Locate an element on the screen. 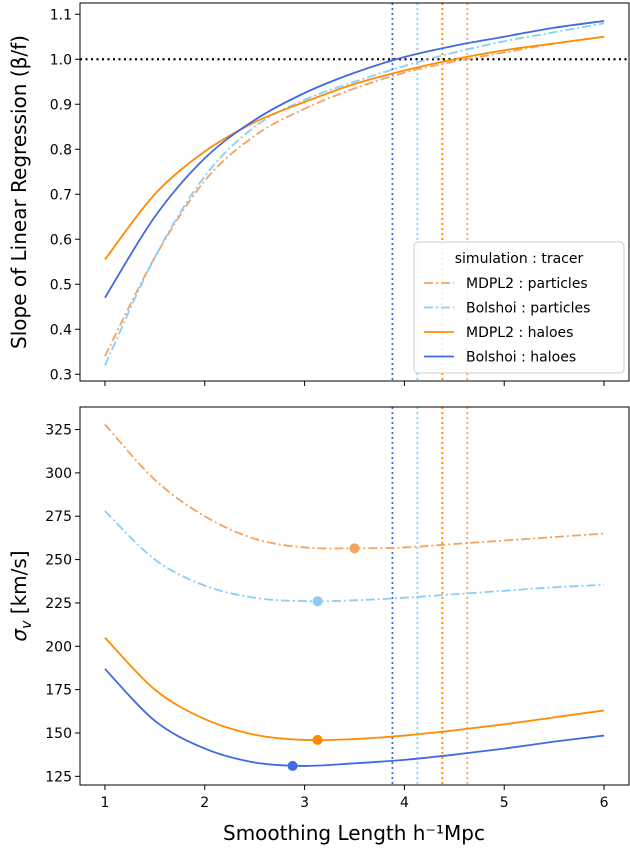  y-tick-label: 0.3 is located at coordinates (61, 375).